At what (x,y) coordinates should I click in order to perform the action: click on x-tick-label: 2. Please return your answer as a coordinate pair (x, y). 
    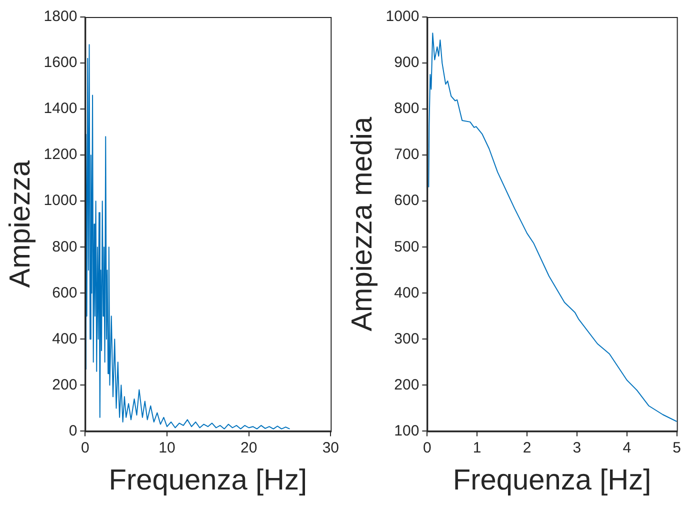
    Looking at the image, I should click on (527, 447).